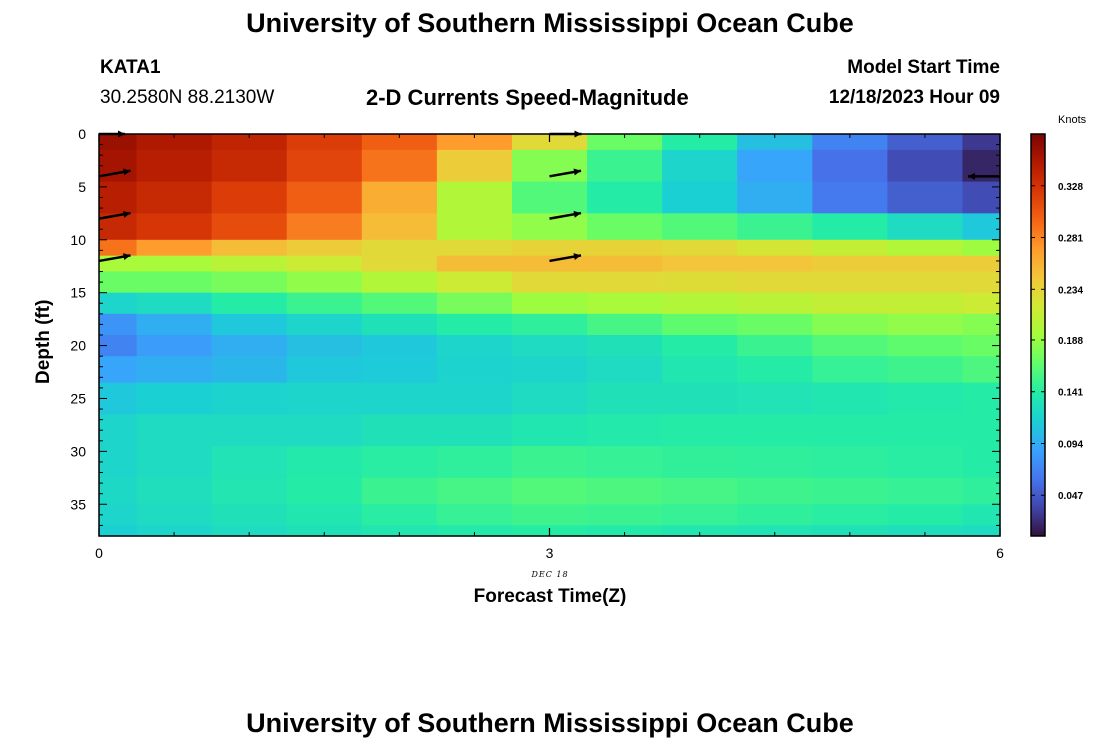 This screenshot has width=1100, height=750. I want to click on y-tick-label: 10, so click(78, 240).